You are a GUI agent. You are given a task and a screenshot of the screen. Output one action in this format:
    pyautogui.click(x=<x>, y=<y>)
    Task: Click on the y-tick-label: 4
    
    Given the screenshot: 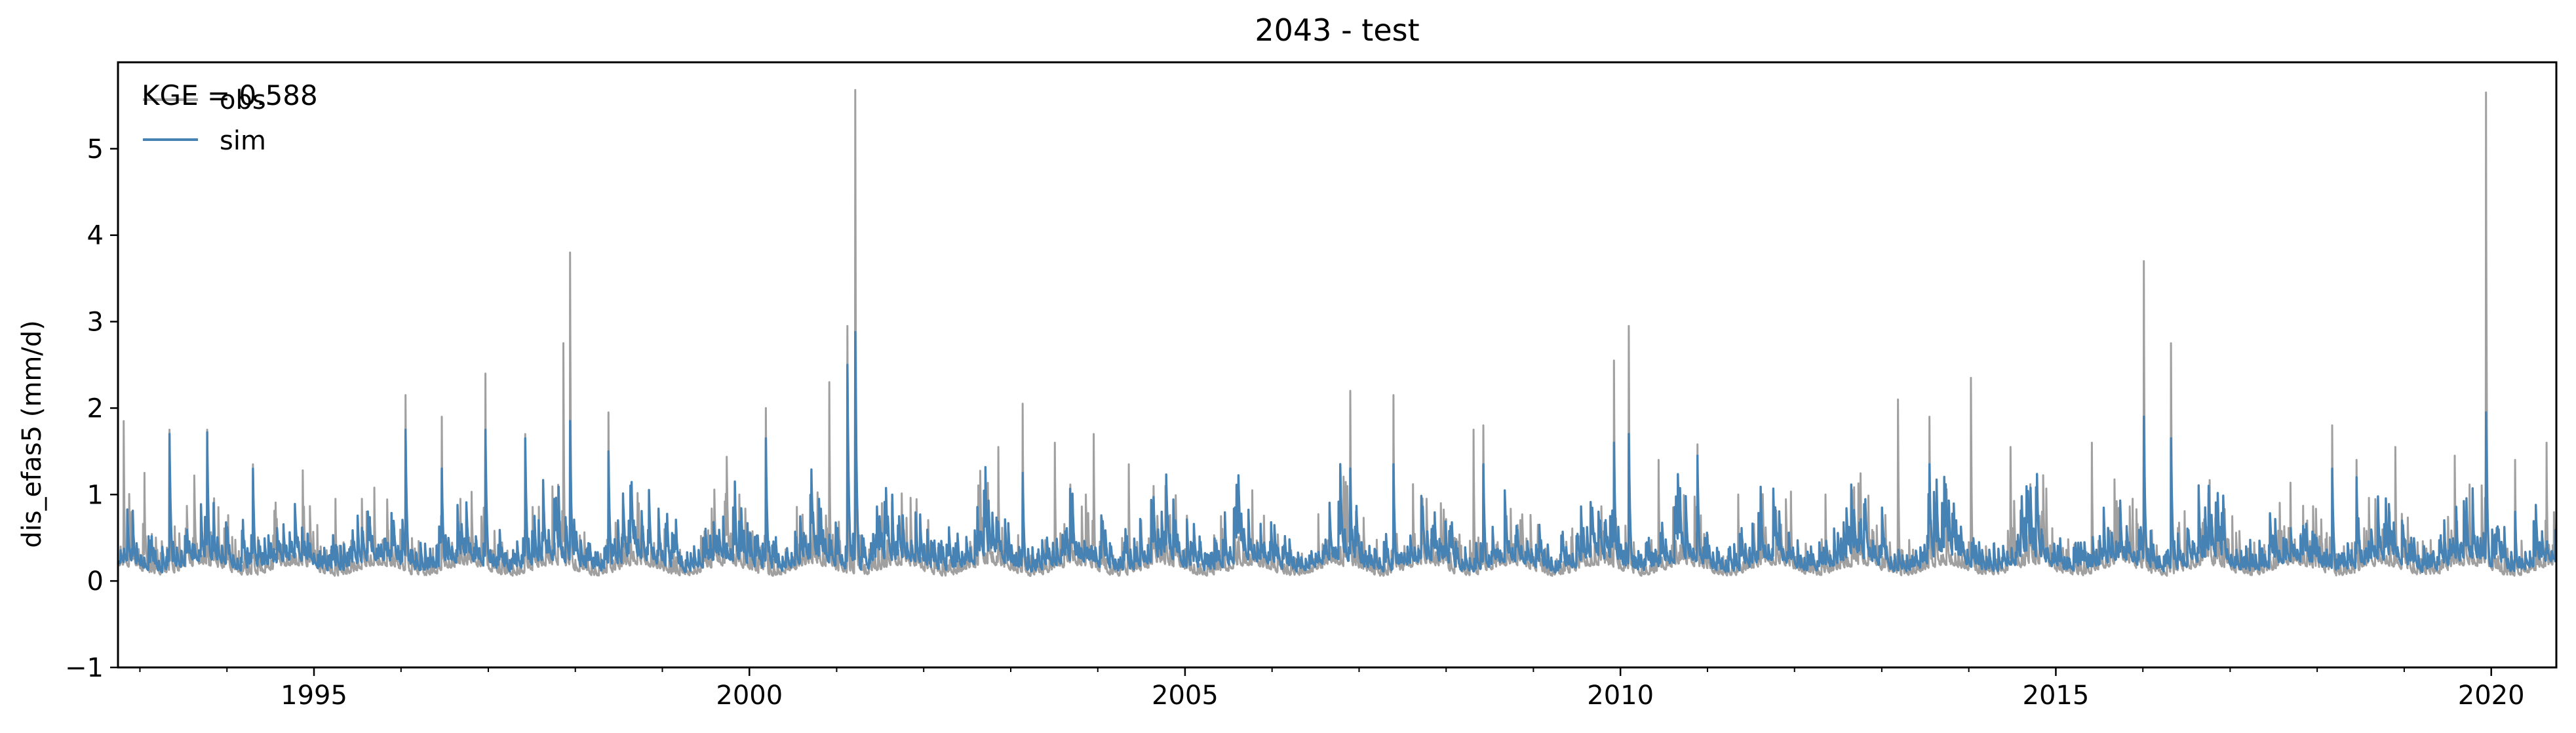 What is the action you would take?
    pyautogui.click(x=95, y=236)
    